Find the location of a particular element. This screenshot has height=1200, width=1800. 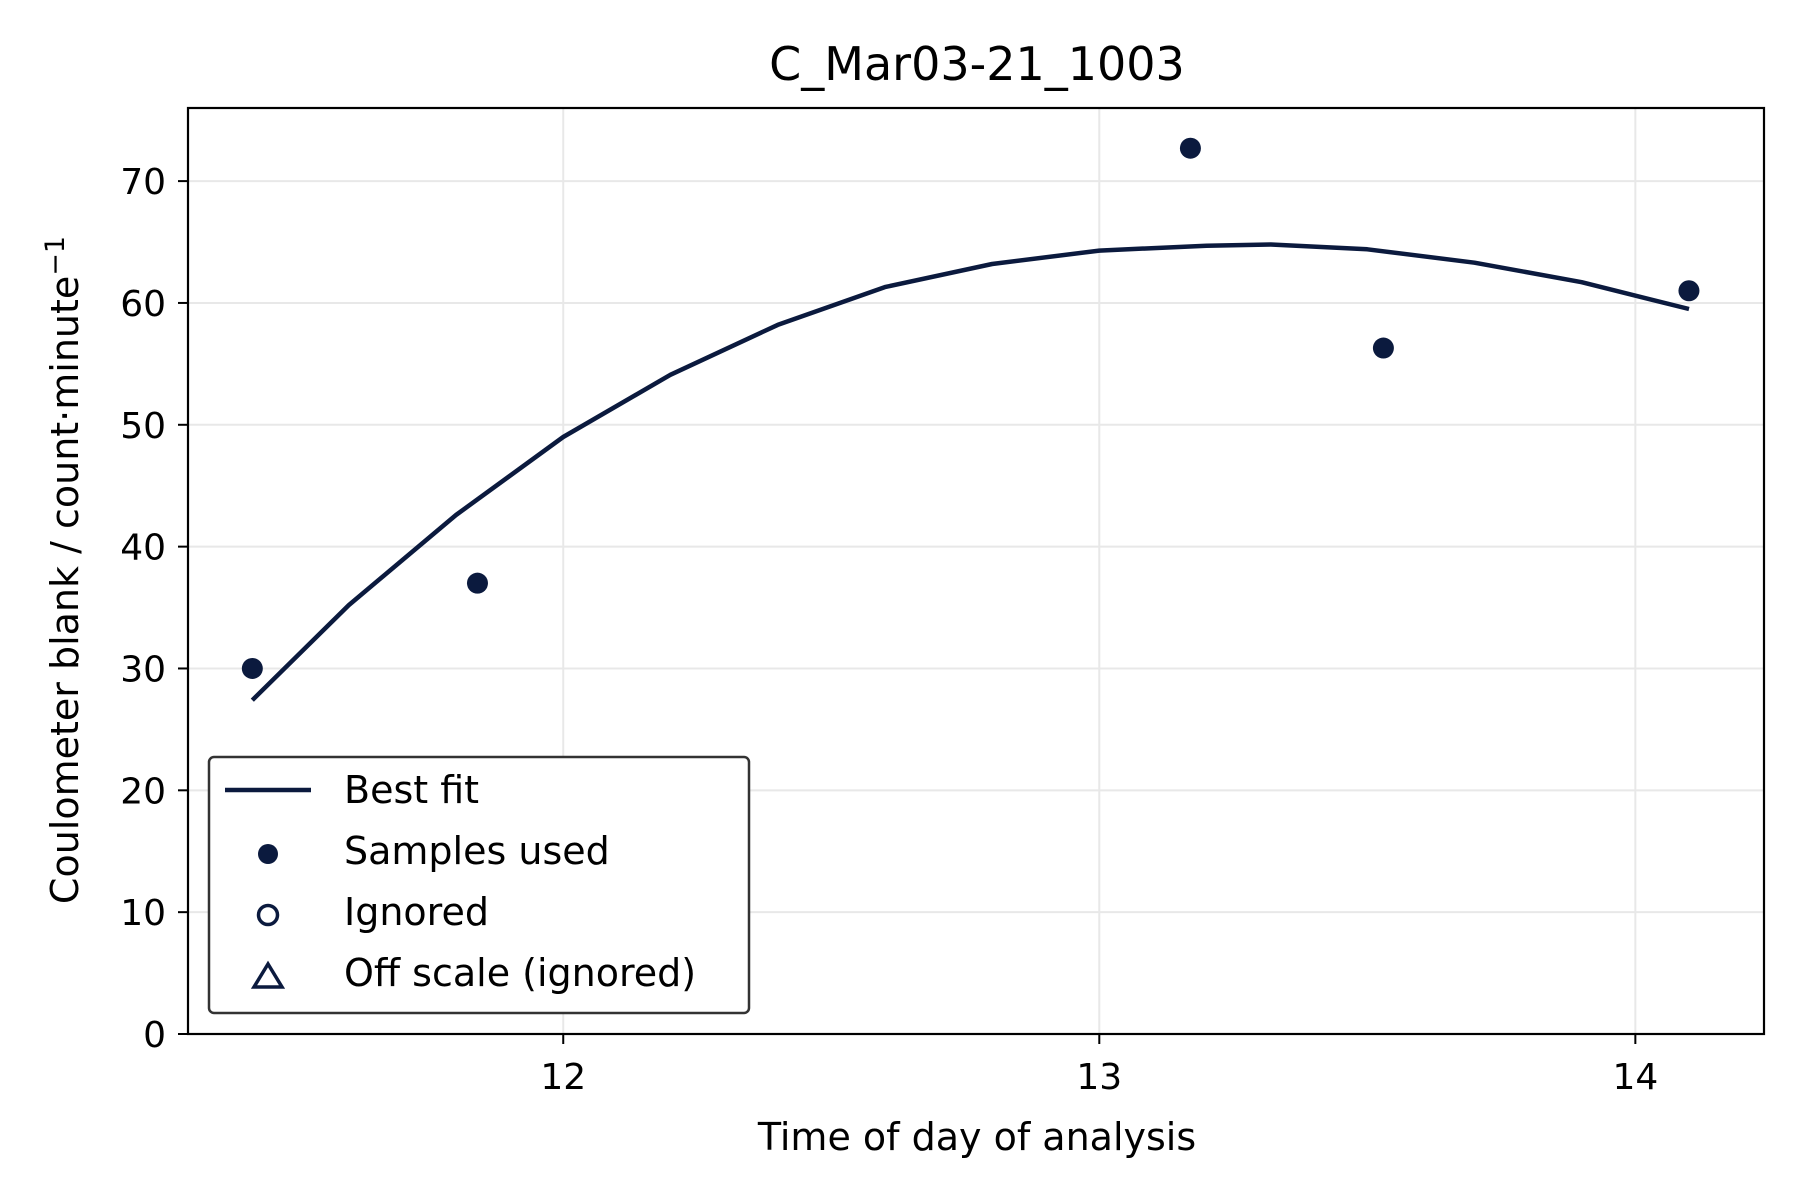

legend-ignored-marker is located at coordinates (268, 915).